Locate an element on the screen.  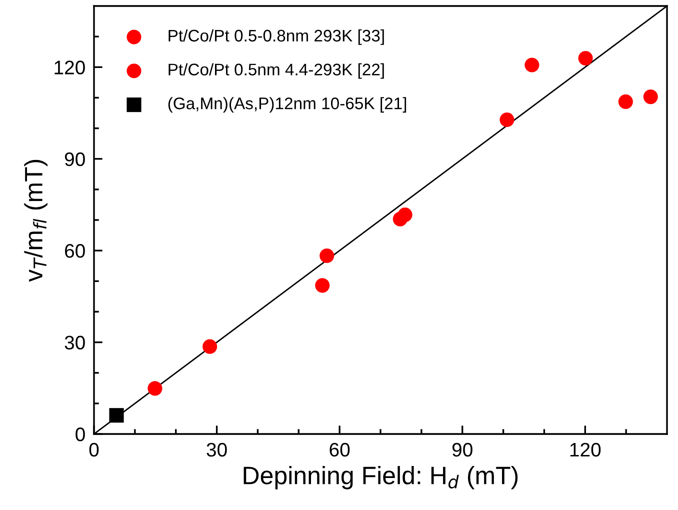
legend-label: Pt/Co/Pt 0.5nm 4.4-293K [22] is located at coordinates (276, 71).